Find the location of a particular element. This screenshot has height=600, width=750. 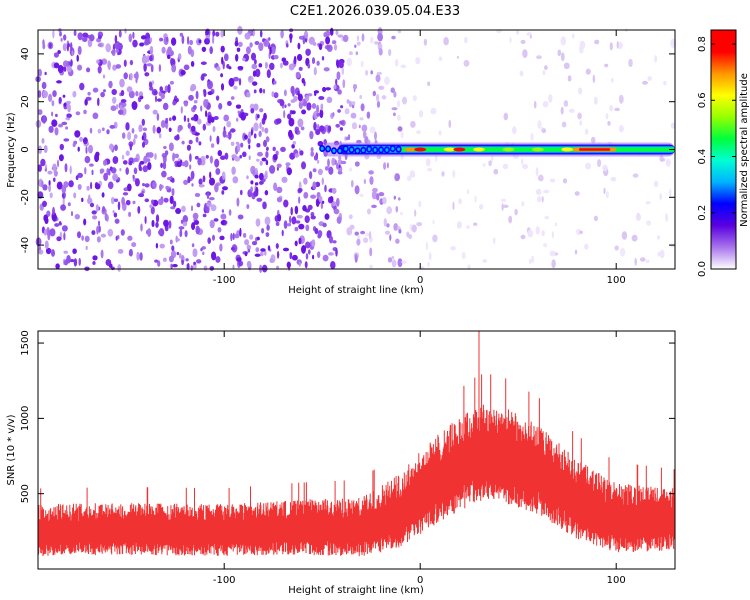

carrier-hotspot is located at coordinates (508, 149).